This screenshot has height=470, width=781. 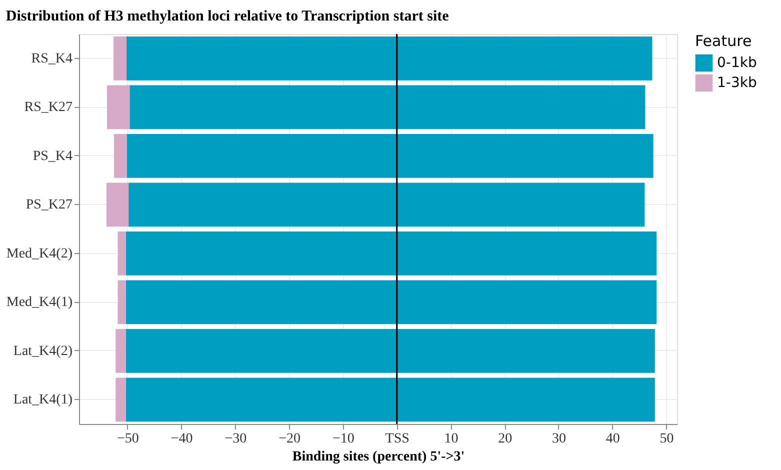 What do you see at coordinates (43, 351) in the screenshot?
I see `y-tick-label: Lat_K4(2)` at bounding box center [43, 351].